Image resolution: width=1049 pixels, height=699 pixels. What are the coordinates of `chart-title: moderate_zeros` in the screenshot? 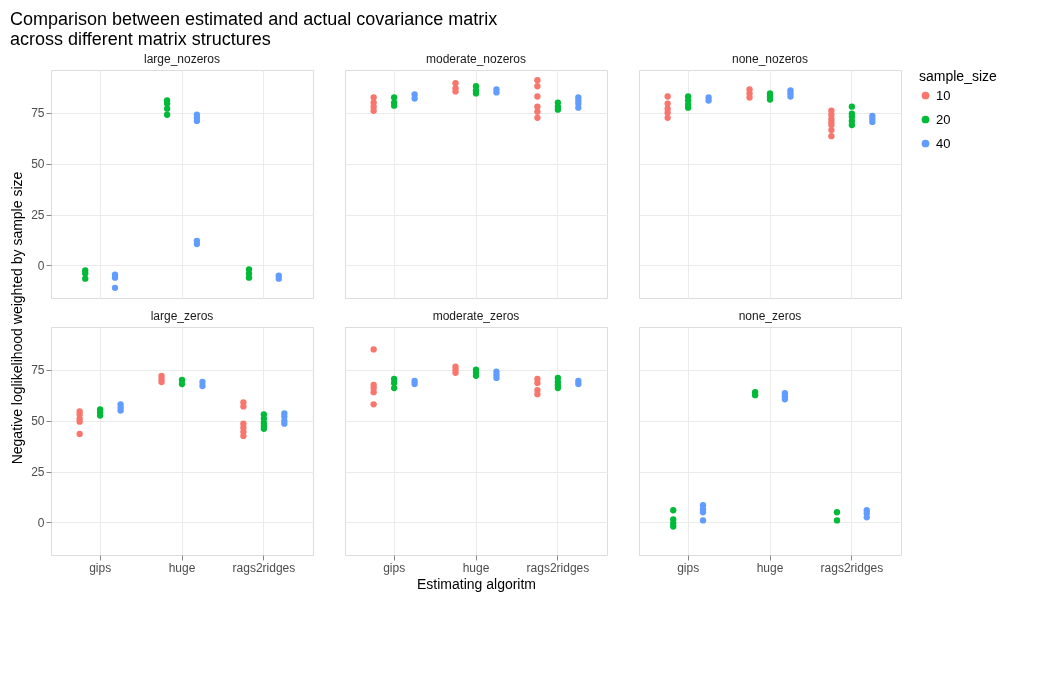 It's located at (476, 316).